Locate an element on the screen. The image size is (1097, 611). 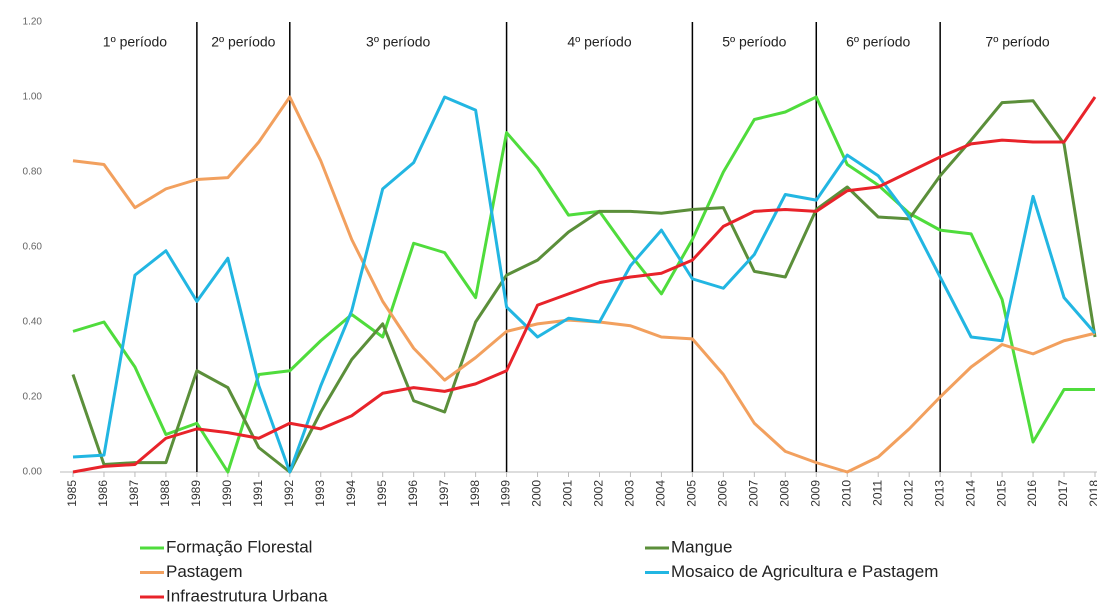
x-tick-label: 1990 is located at coordinates (227, 493).